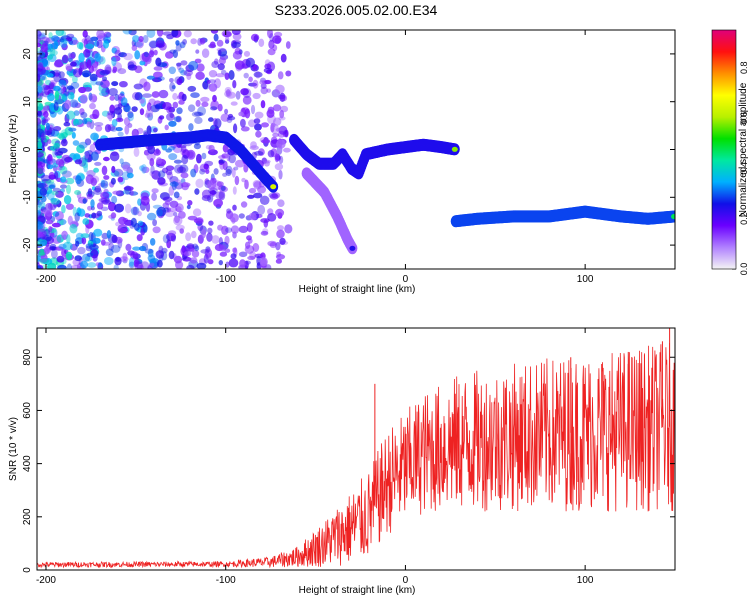  I want to click on snr-x-tick-label: 100, so click(585, 580).